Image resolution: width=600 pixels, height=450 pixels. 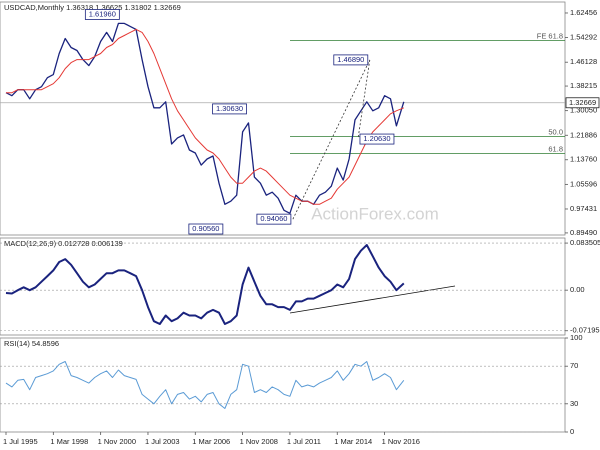 I want to click on last-price-label: 1.32669, so click(x=582, y=102).